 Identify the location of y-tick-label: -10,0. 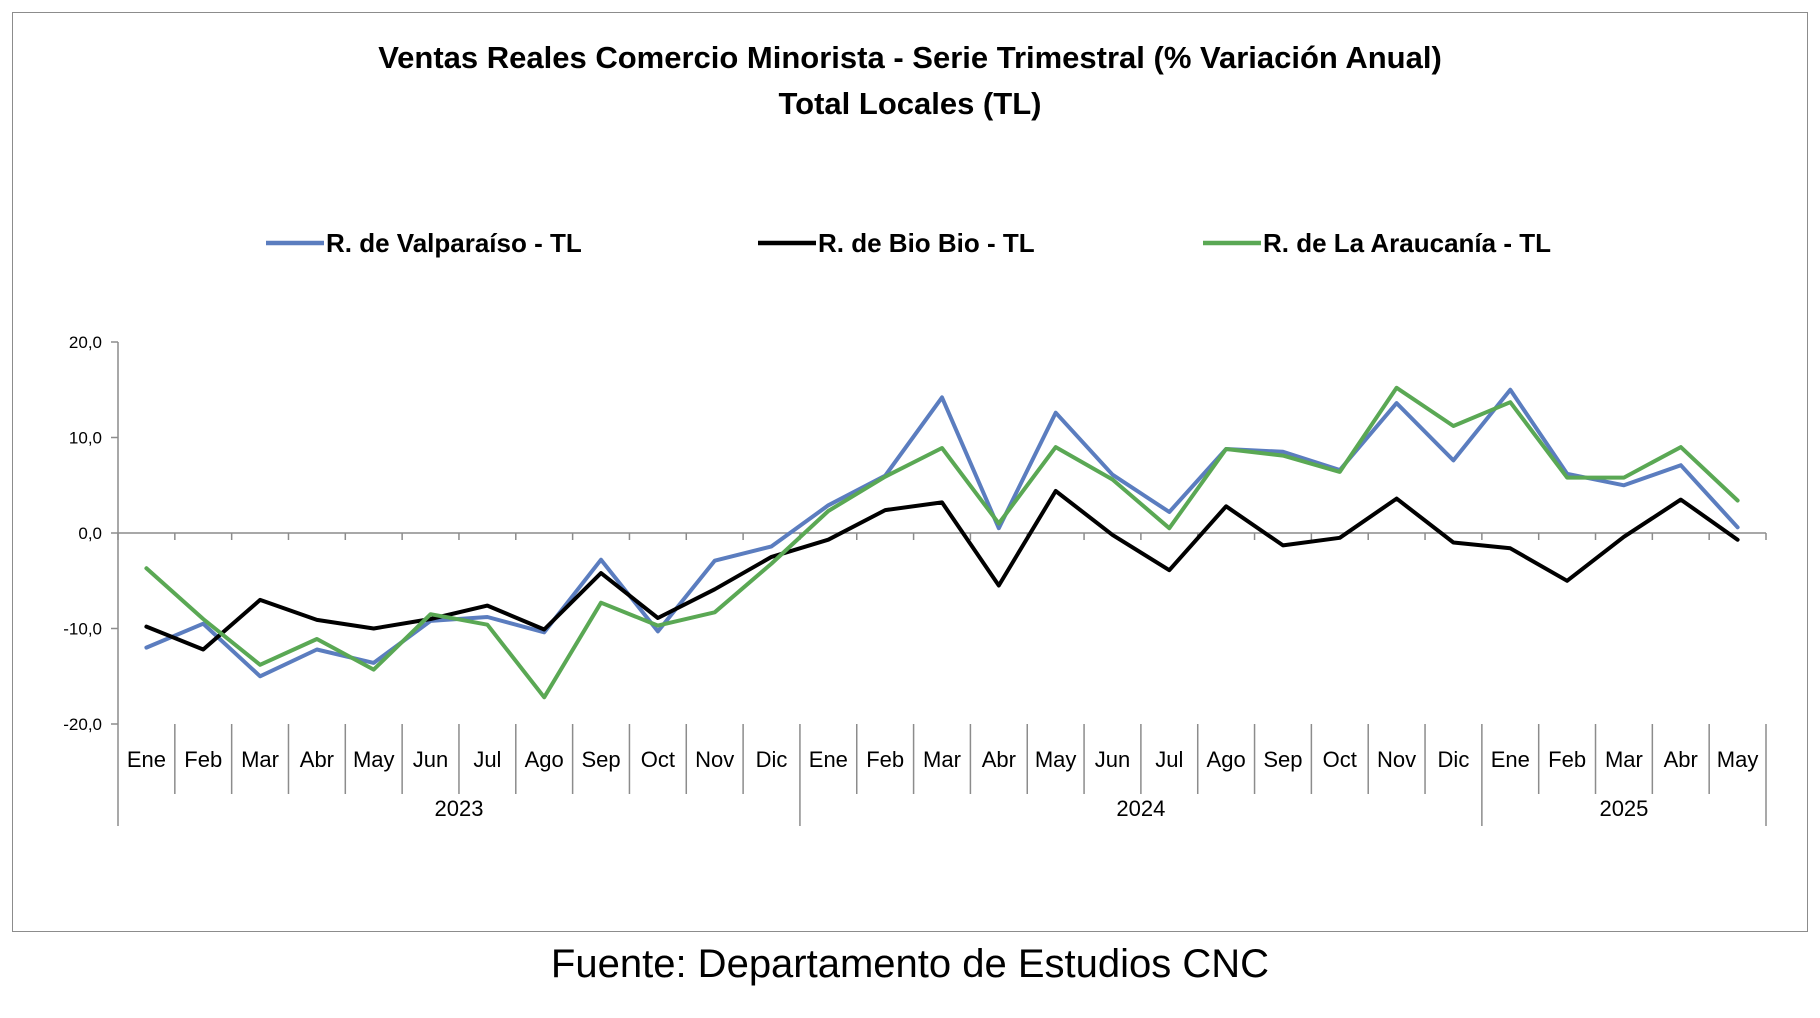
(82, 629).